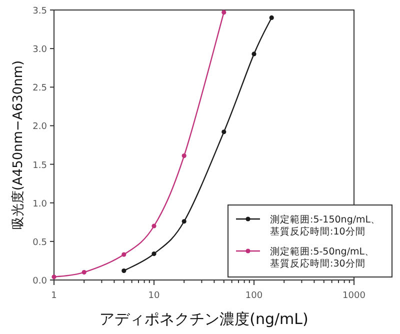 Image resolution: width=400 pixels, height=334 pixels. What do you see at coordinates (54, 296) in the screenshot?
I see `x-tick-label: 1` at bounding box center [54, 296].